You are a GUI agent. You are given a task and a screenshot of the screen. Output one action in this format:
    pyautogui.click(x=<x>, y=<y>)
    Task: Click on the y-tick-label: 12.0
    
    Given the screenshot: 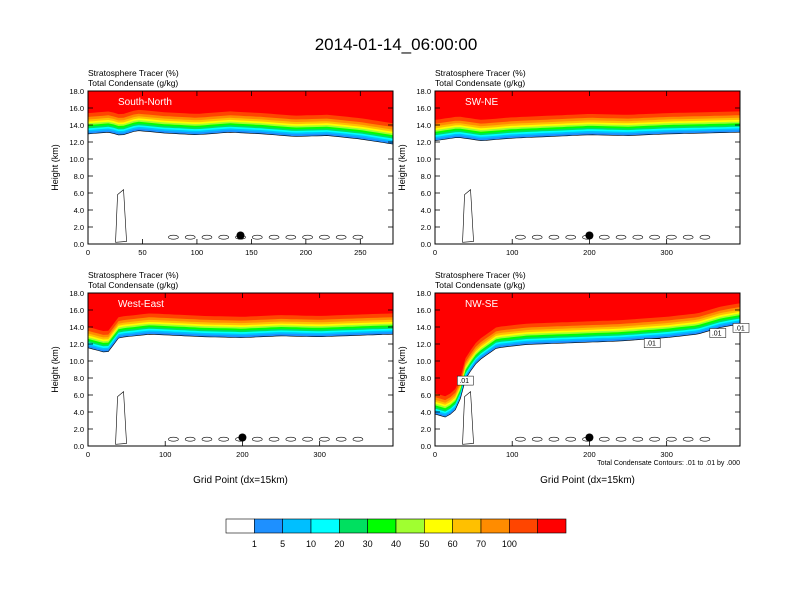 What is the action you would take?
    pyautogui.click(x=76, y=142)
    